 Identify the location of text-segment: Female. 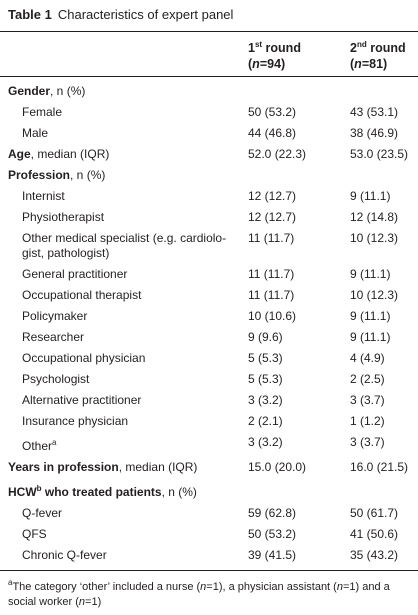
(42, 112).